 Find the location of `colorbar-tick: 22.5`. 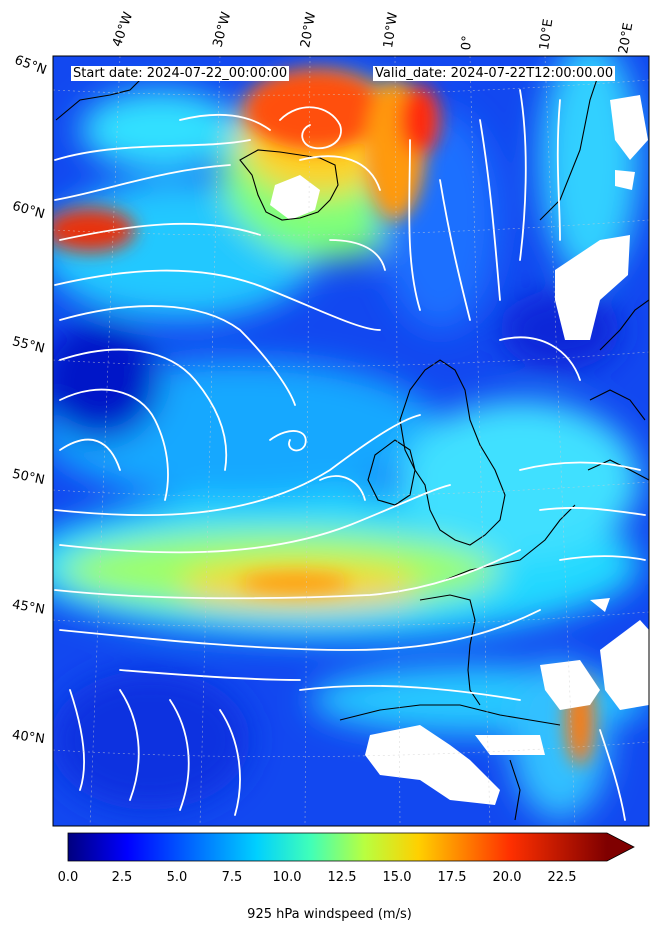

colorbar-tick: 22.5 is located at coordinates (562, 877).